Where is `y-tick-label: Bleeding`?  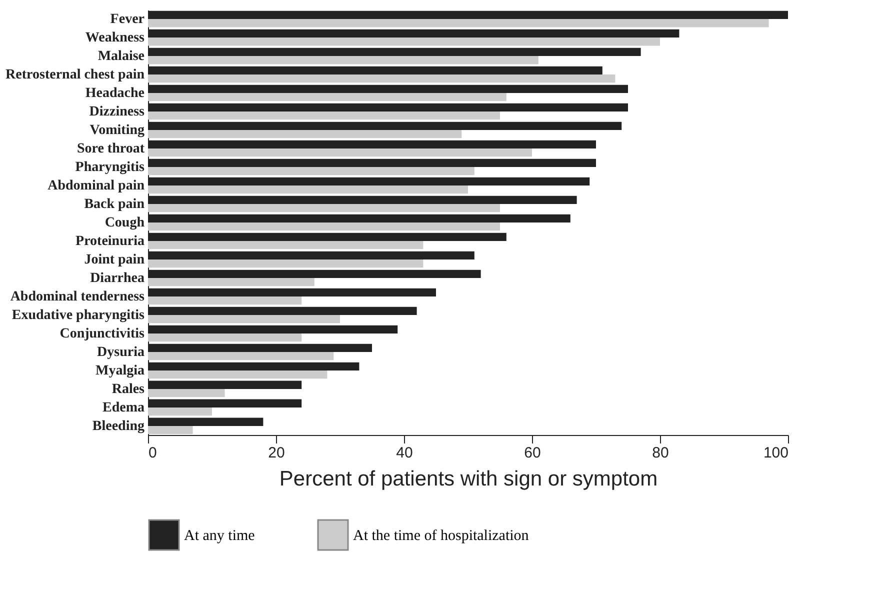
y-tick-label: Bleeding is located at coordinates (118, 426).